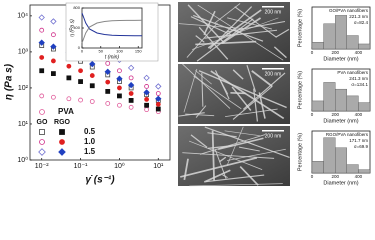 This screenshot has height=240, width=375. What do you see at coordinates (119, 51) in the screenshot?
I see `x-tick-label: 100` at bounding box center [119, 51].